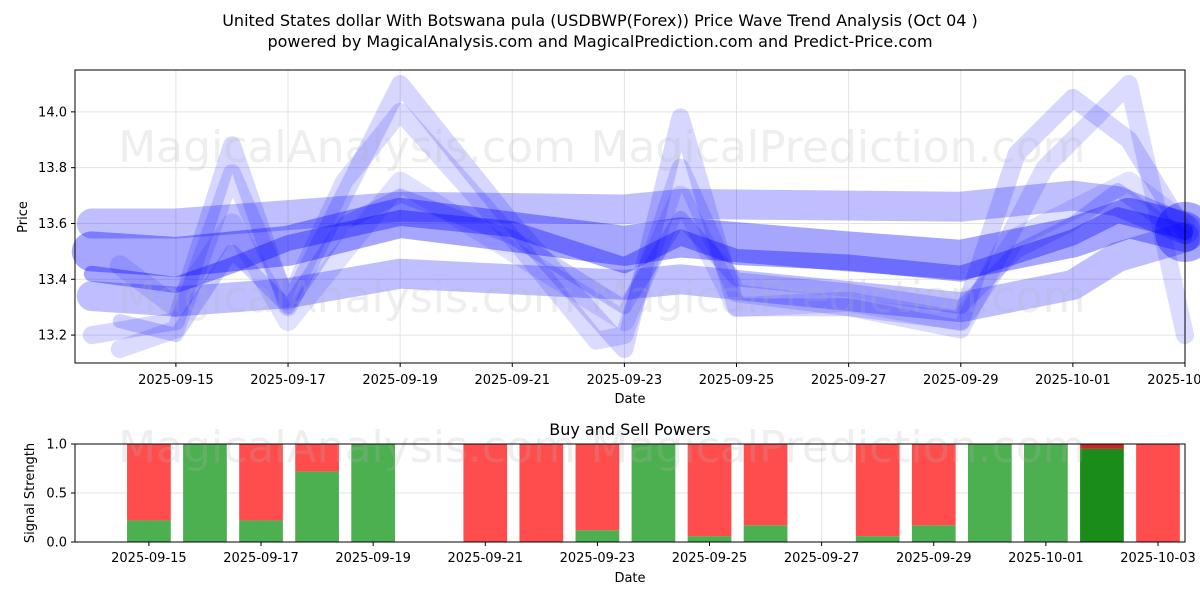  I want to click on price-ytick-label: 13.4, so click(52, 280).